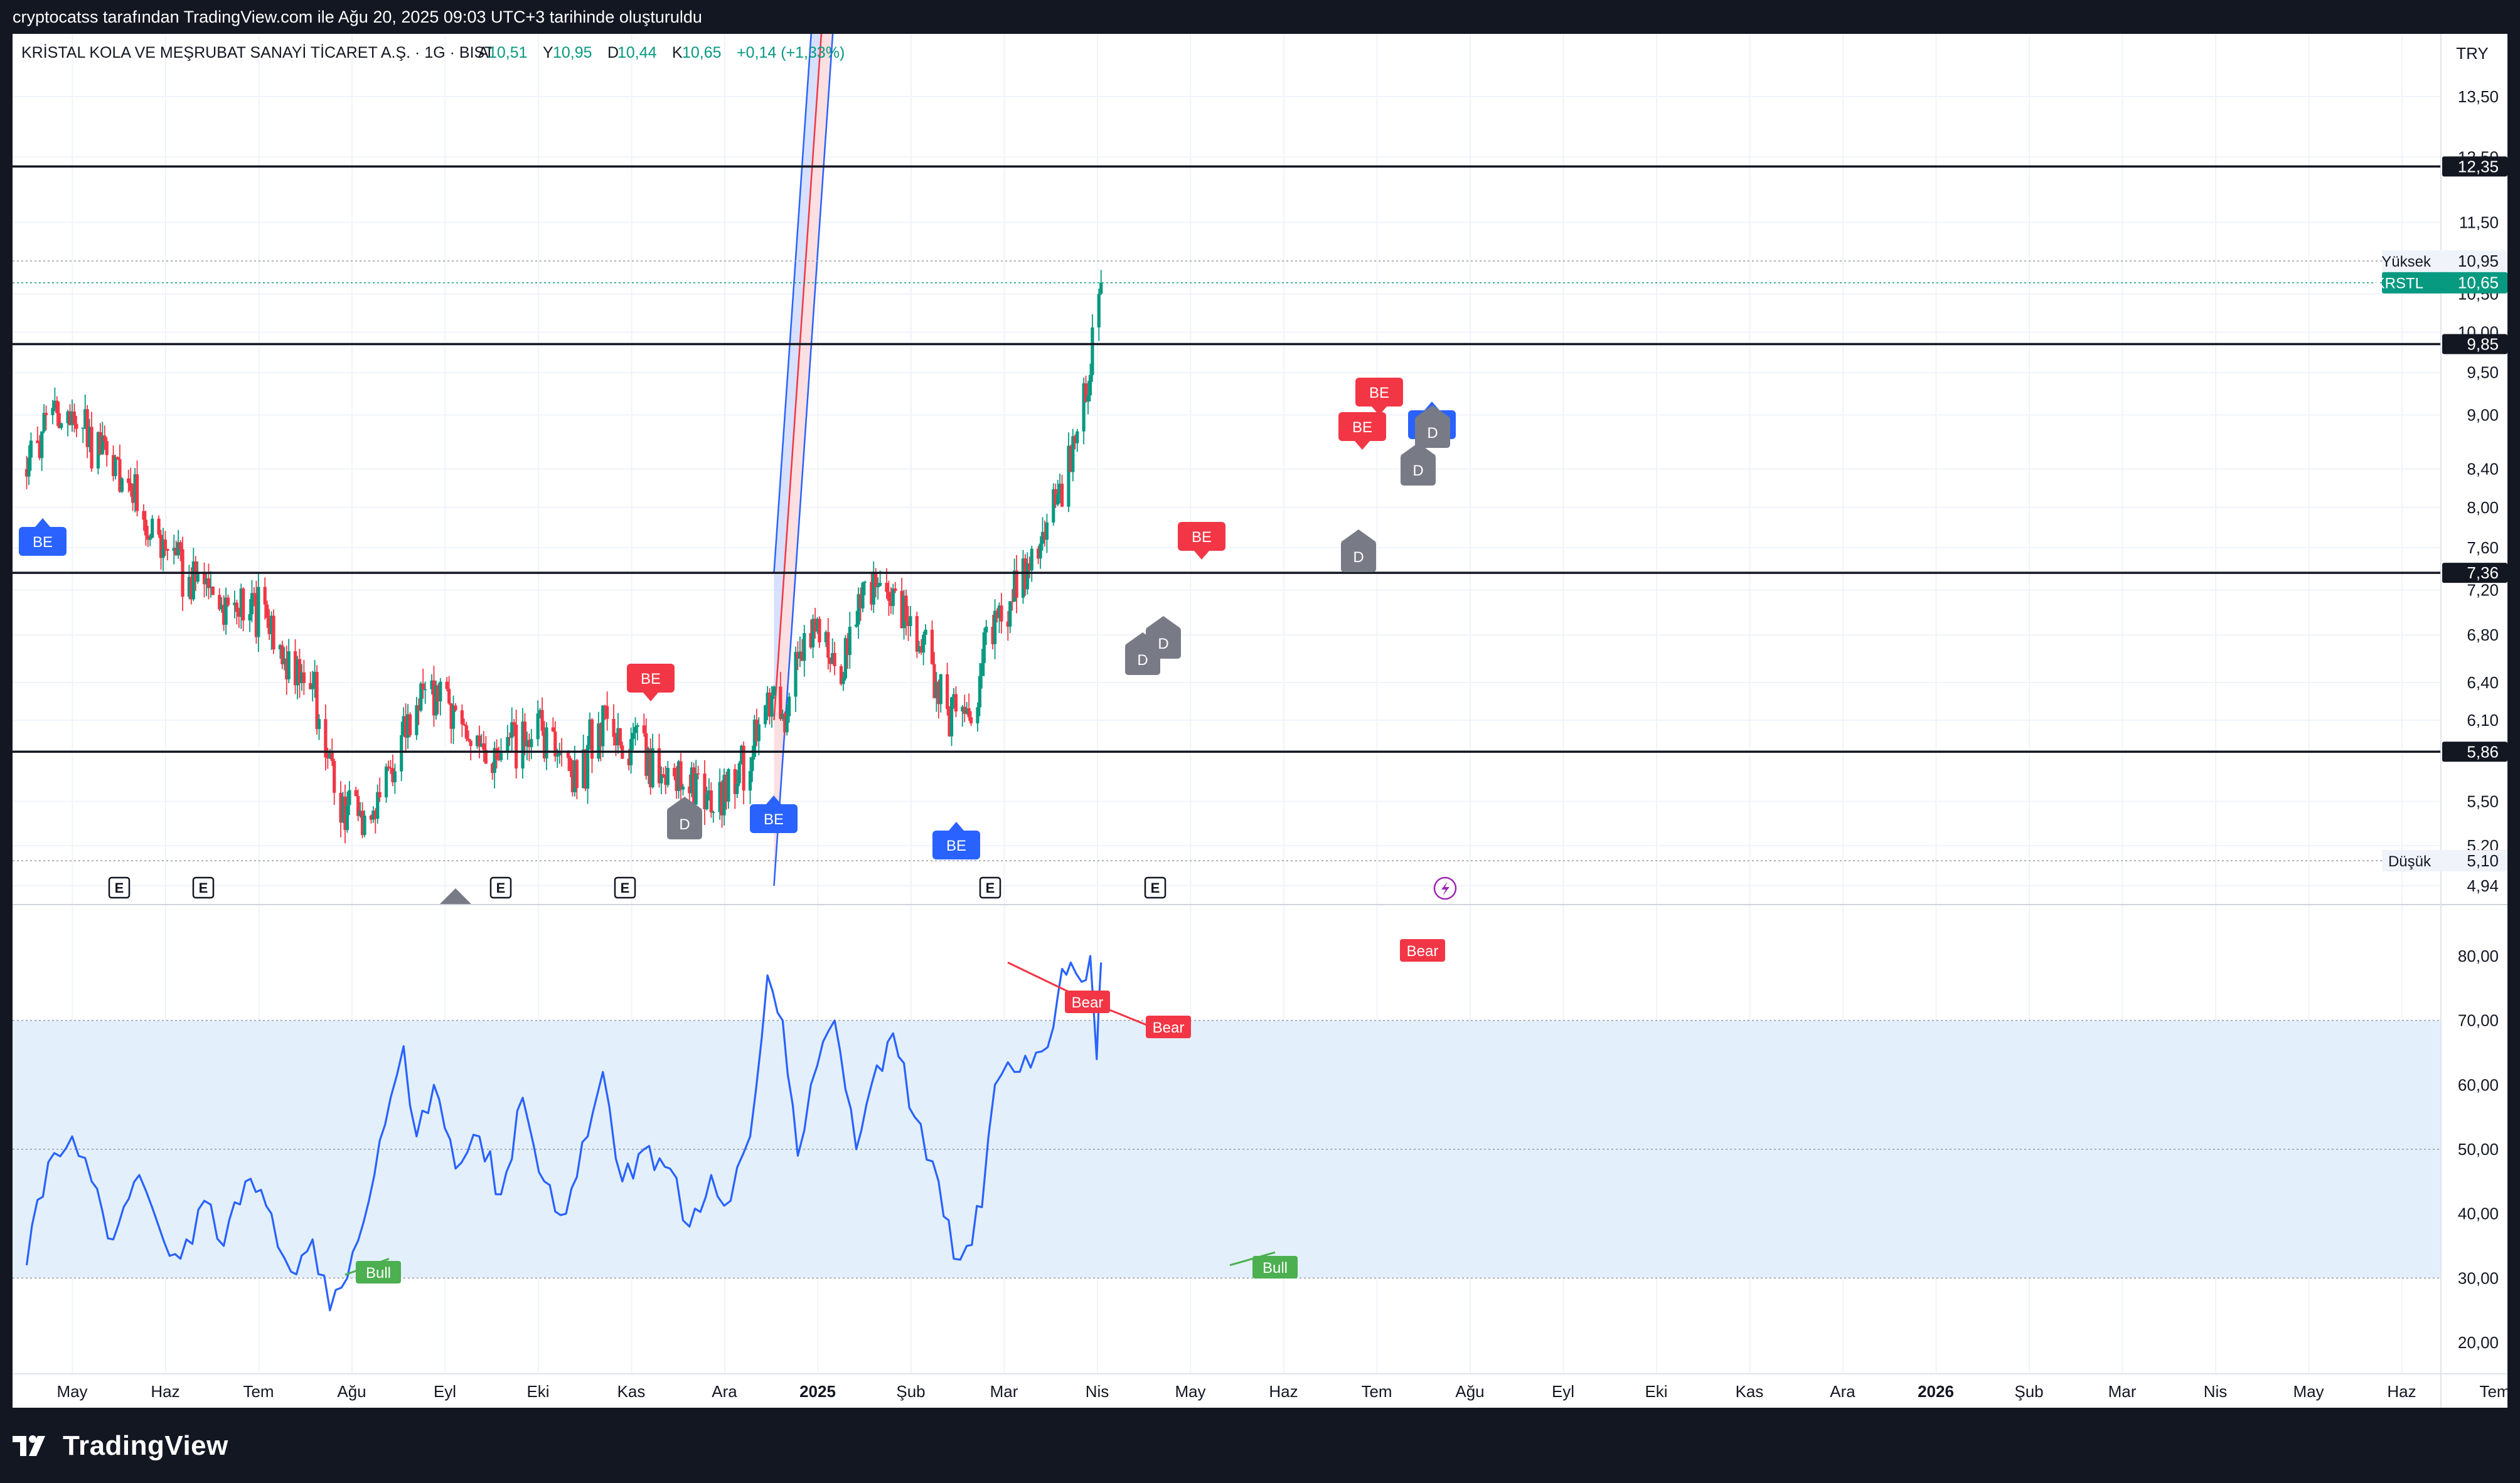 The image size is (2520, 1483). I want to click on earnings-marker-box, so click(625, 887).